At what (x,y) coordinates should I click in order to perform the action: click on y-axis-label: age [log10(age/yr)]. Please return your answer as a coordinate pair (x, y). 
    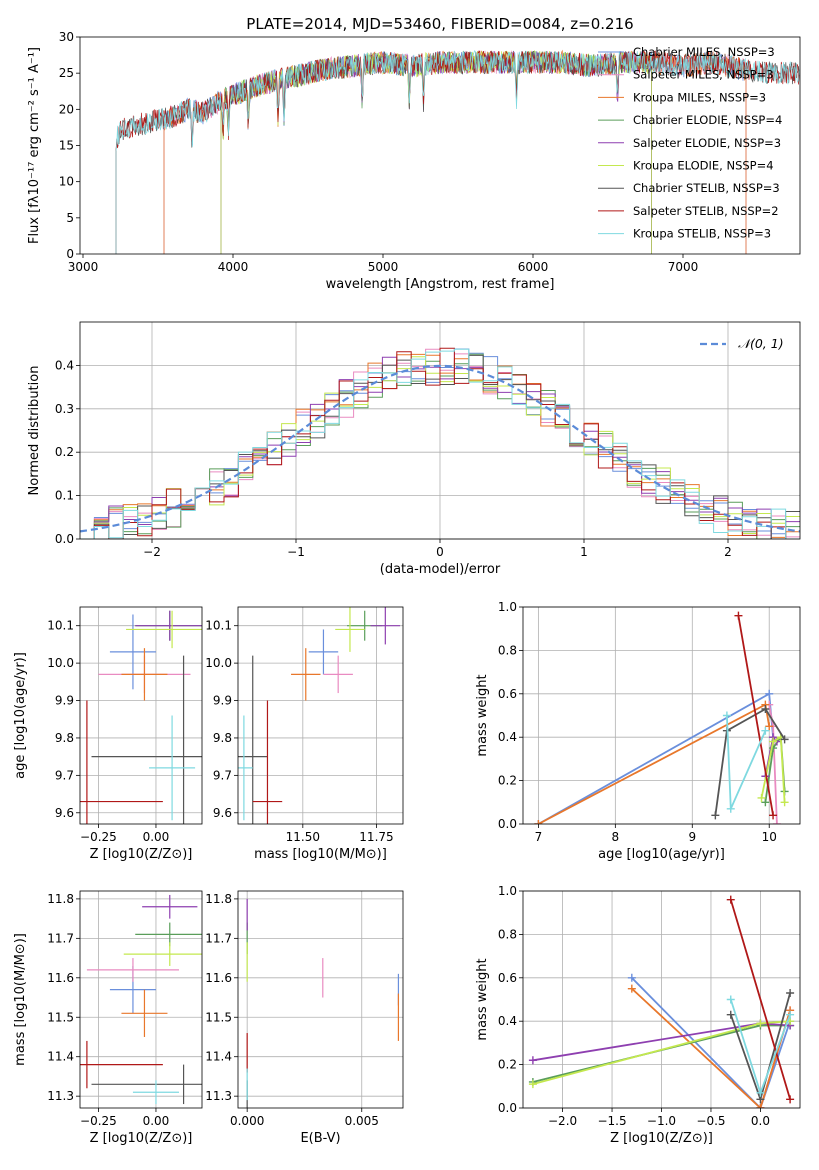
    Looking at the image, I should click on (20, 715).